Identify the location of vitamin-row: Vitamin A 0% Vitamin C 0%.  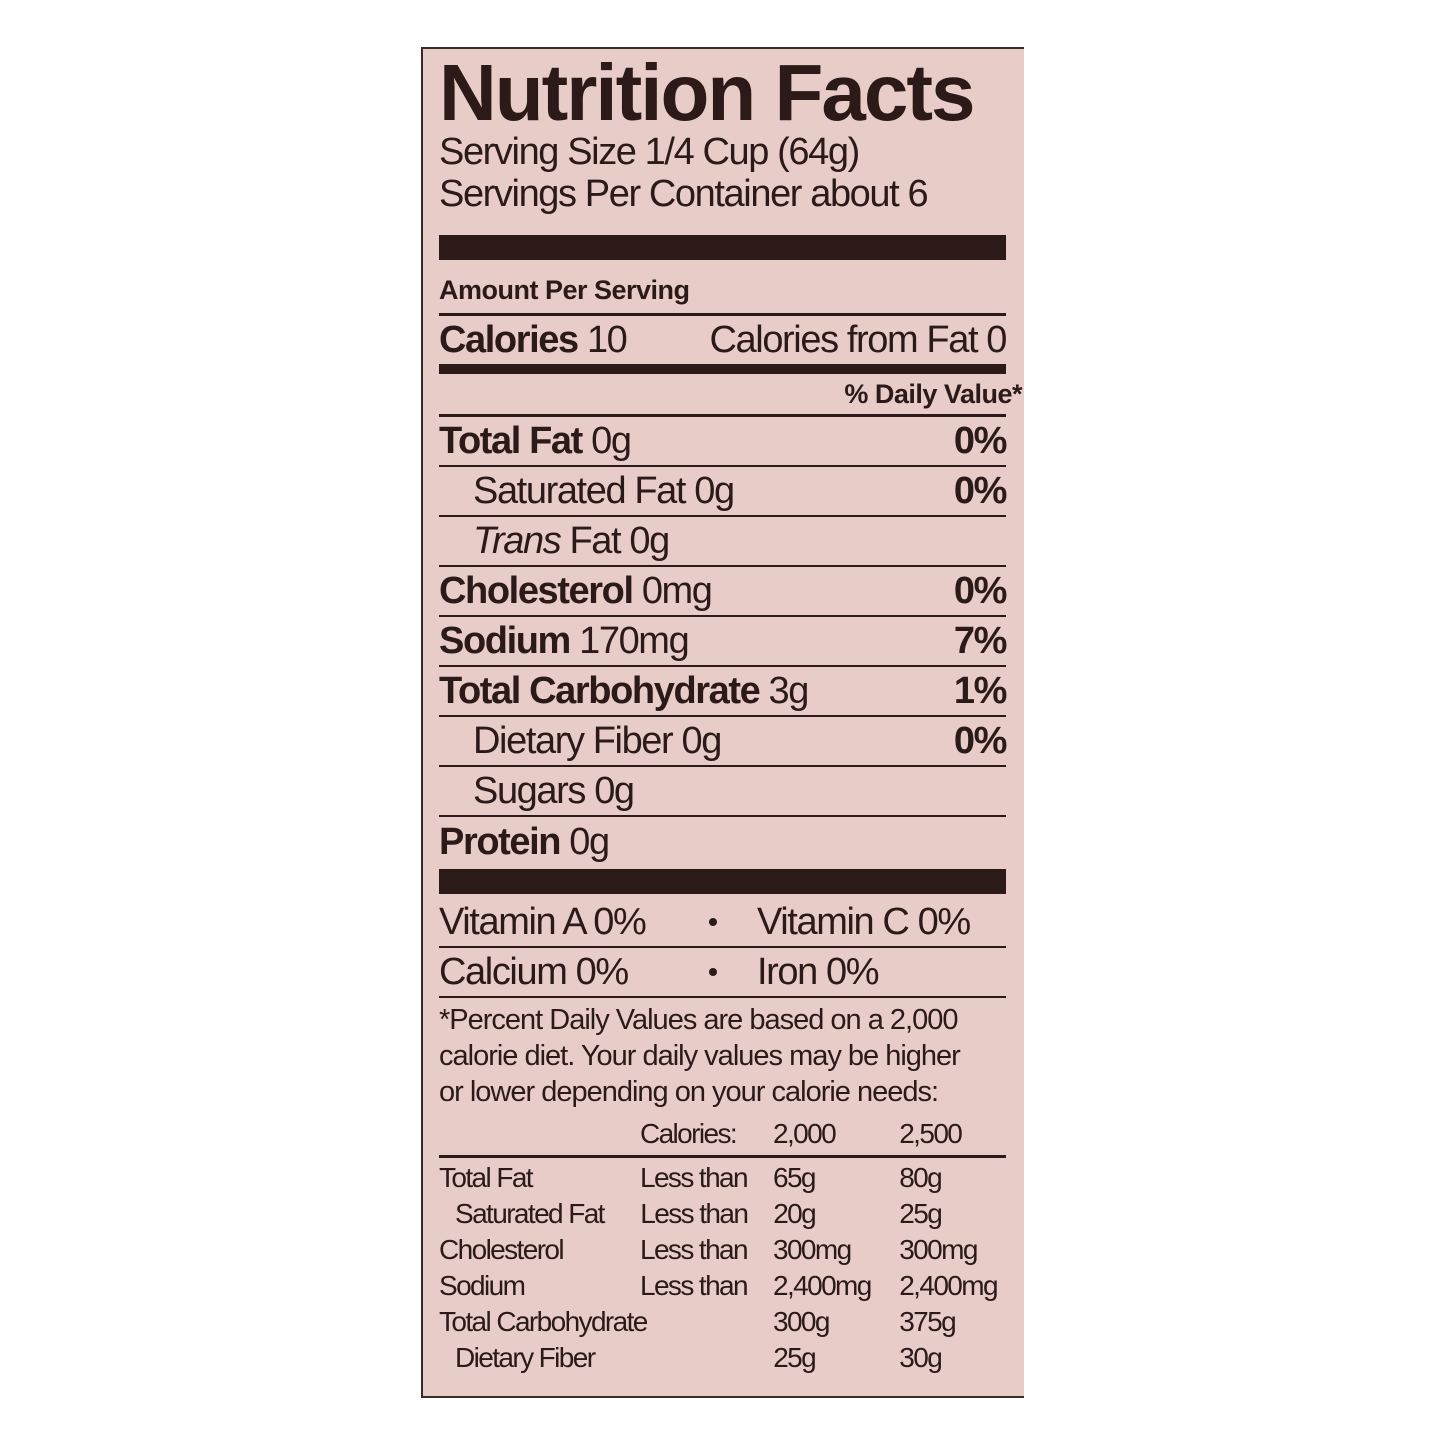
(722, 923).